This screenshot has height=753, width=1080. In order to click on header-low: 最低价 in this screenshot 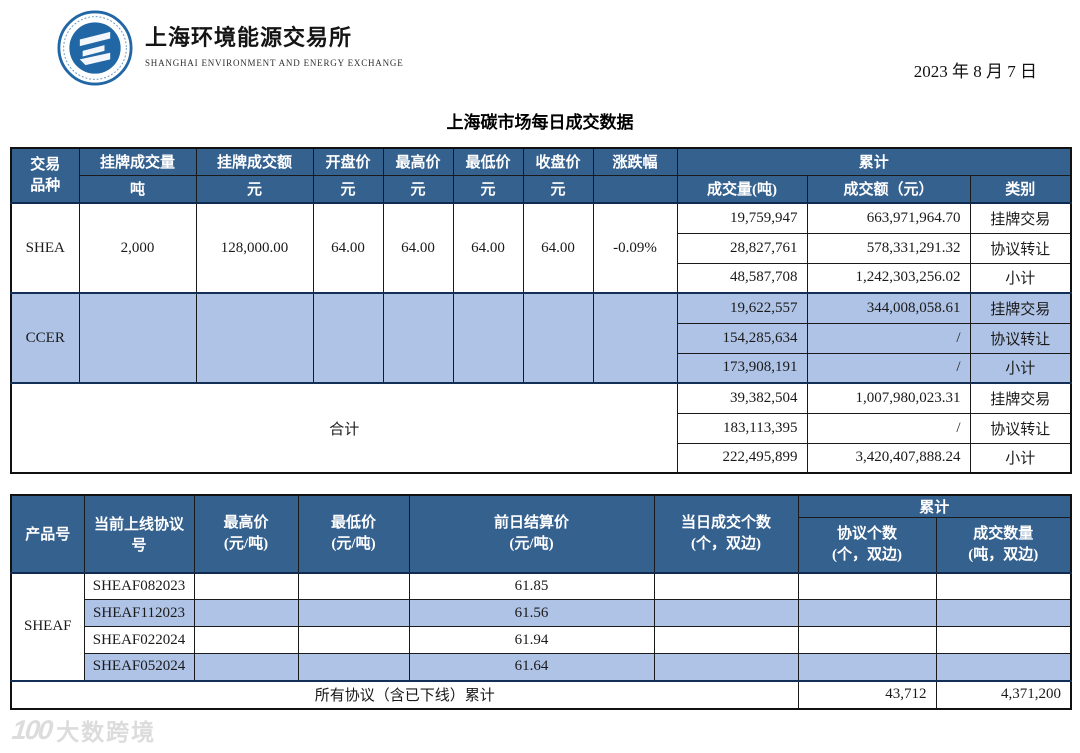, I will do `click(488, 161)`.